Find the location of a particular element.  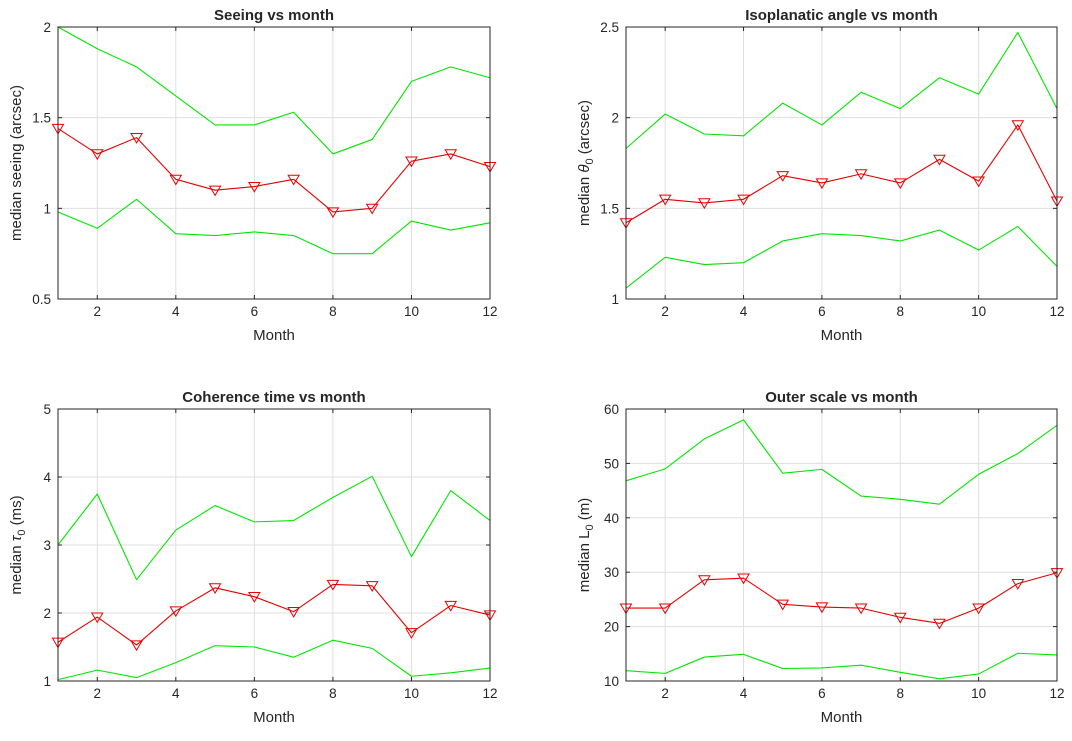

y-tick-label: 10 is located at coordinates (611, 681).